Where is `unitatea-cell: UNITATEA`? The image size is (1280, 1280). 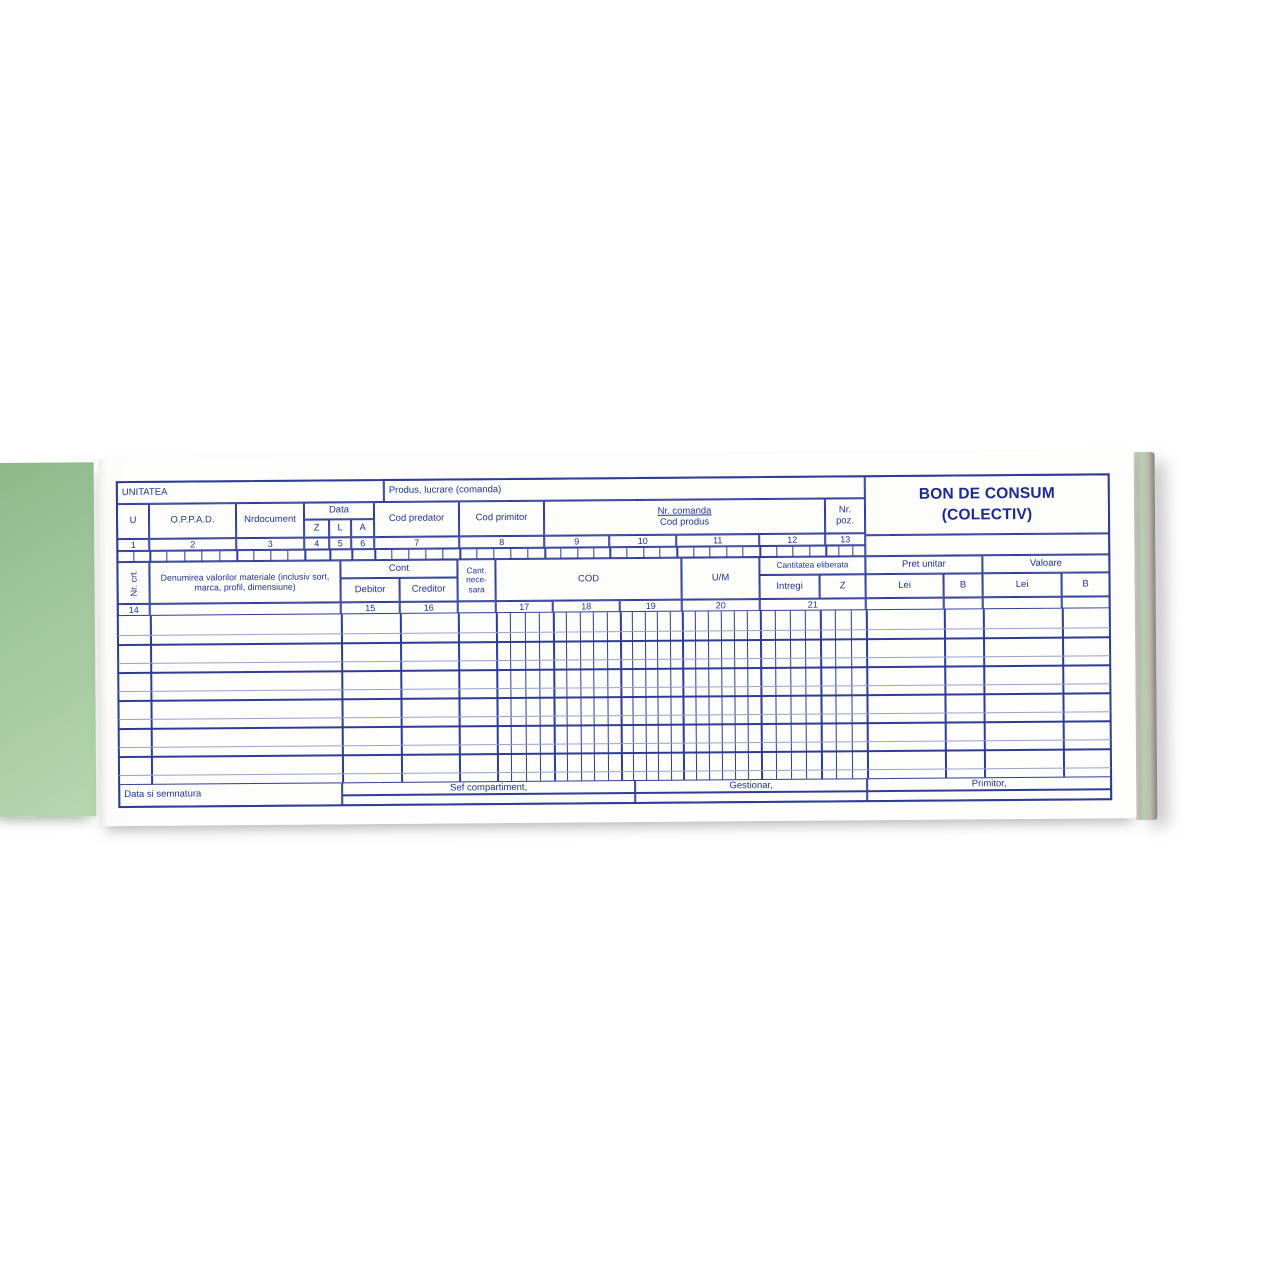
unitatea-cell: UNITATEA is located at coordinates (250, 492).